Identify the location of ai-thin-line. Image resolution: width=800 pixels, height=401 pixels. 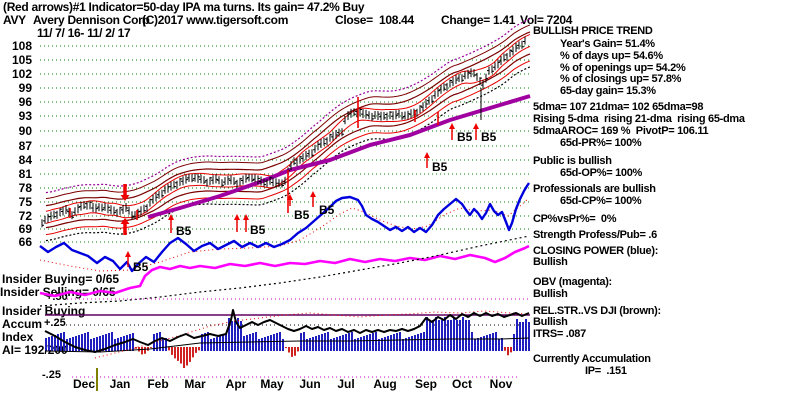
(287, 345).